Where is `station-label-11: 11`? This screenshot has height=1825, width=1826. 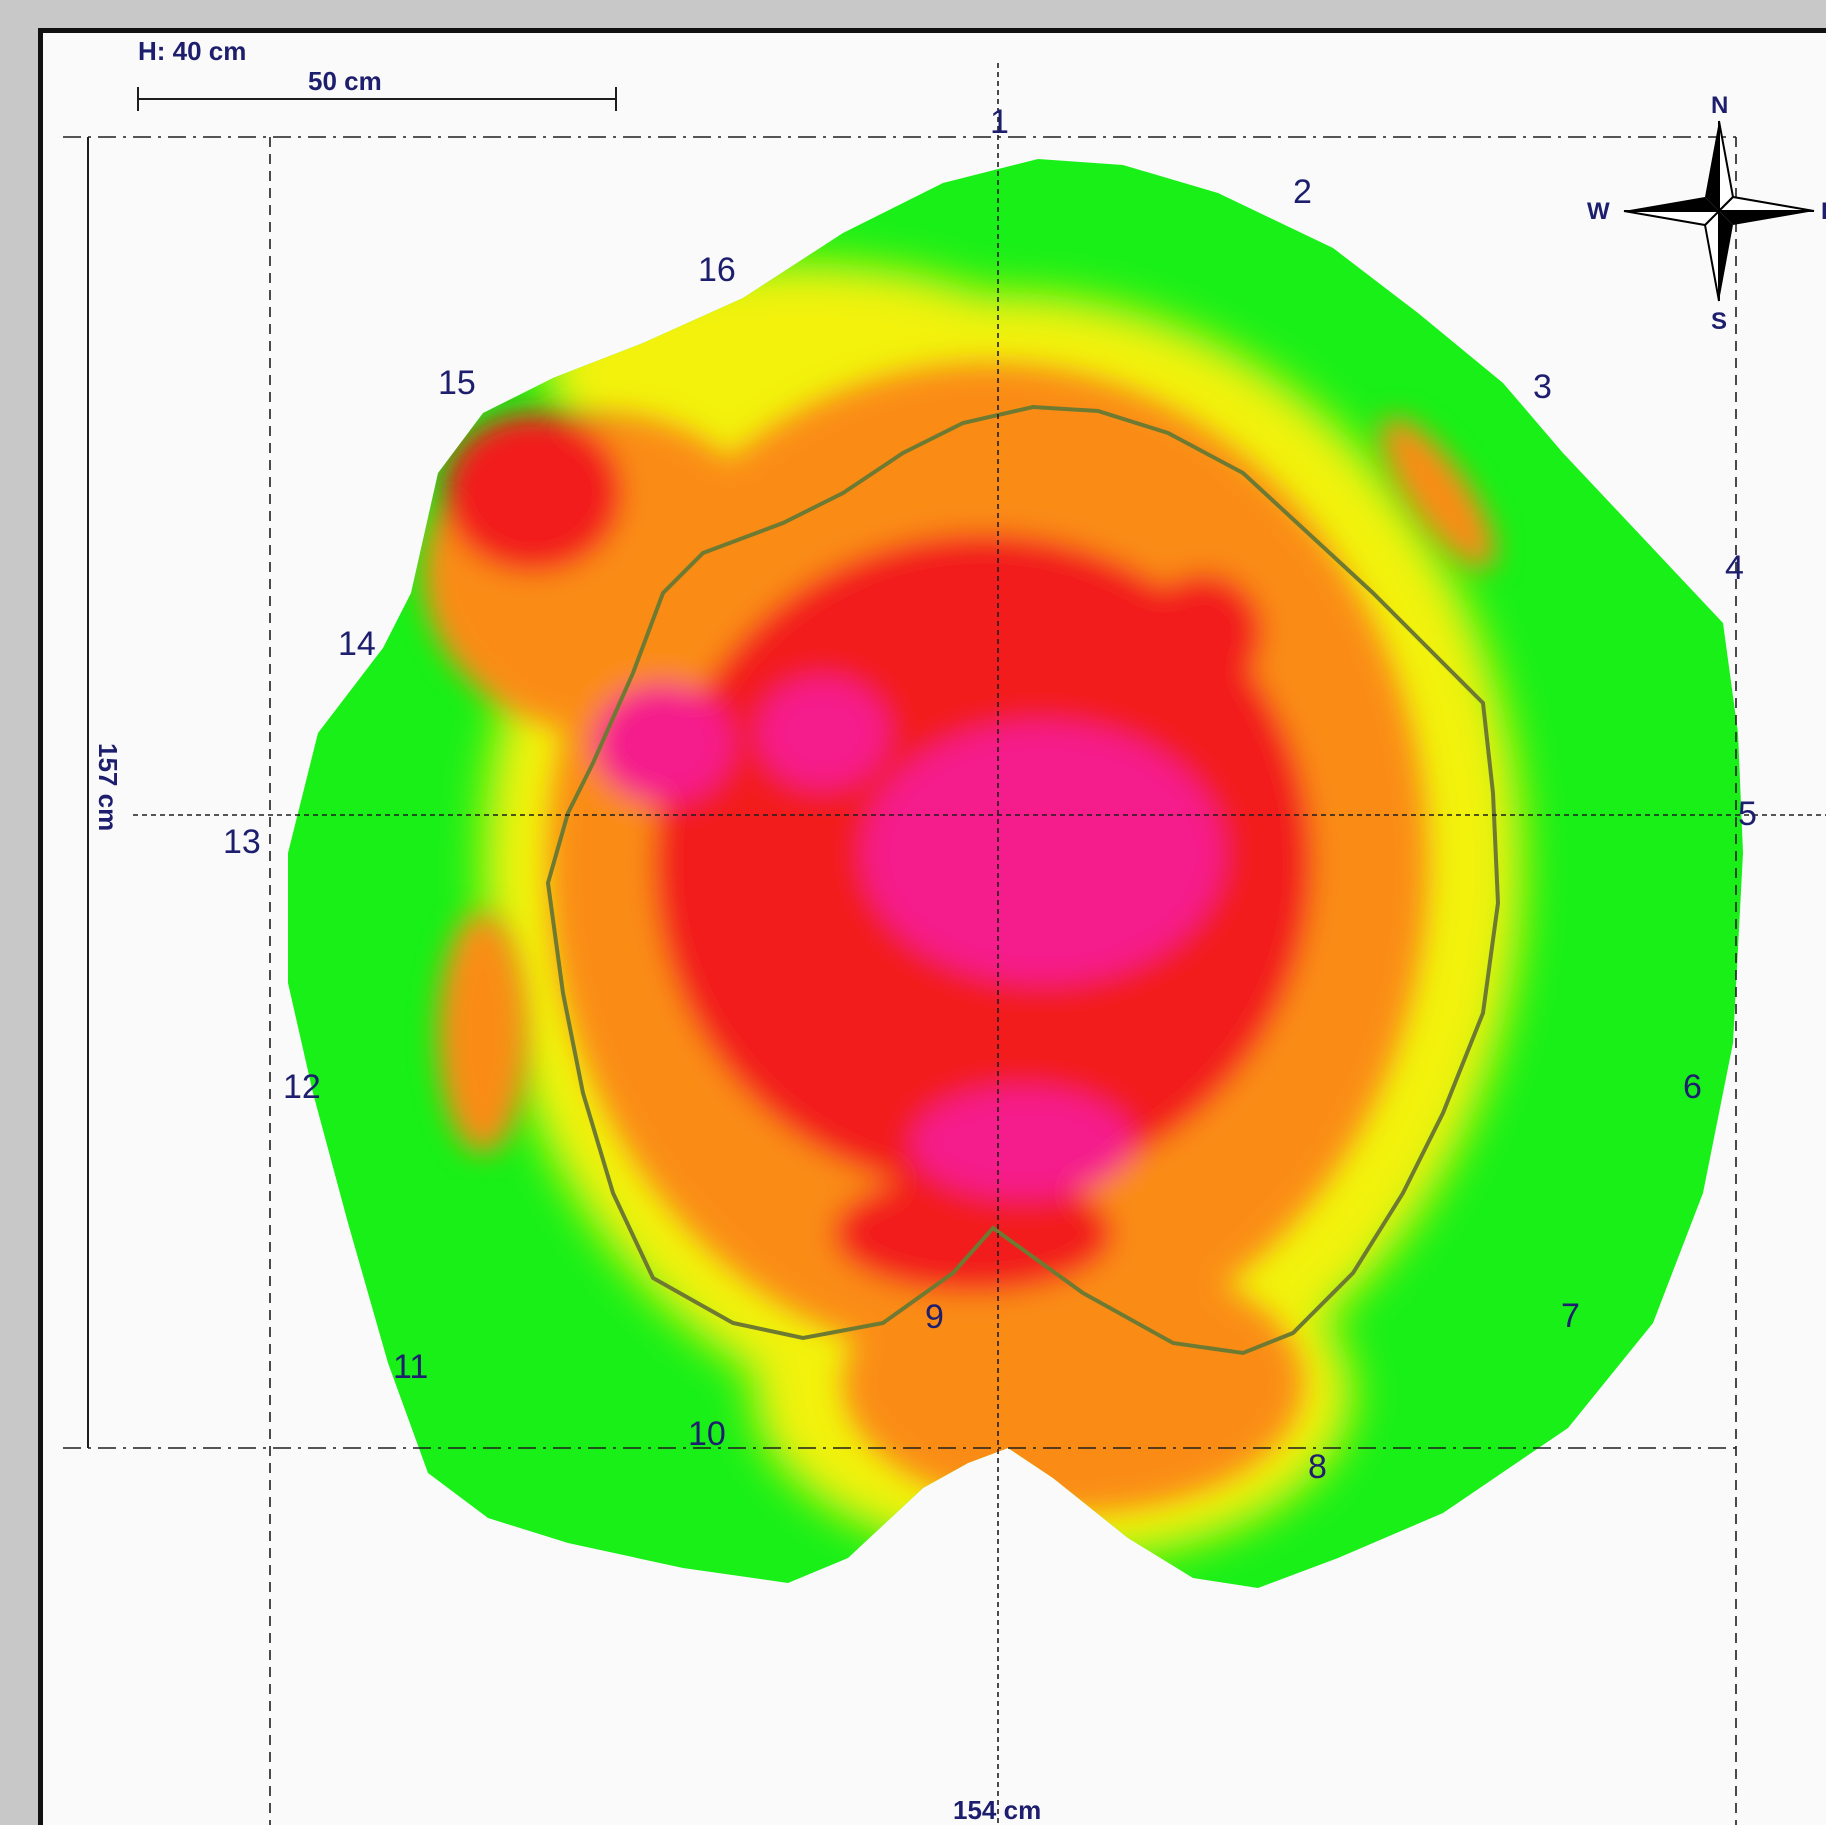 station-label-11: 11 is located at coordinates (410, 1367).